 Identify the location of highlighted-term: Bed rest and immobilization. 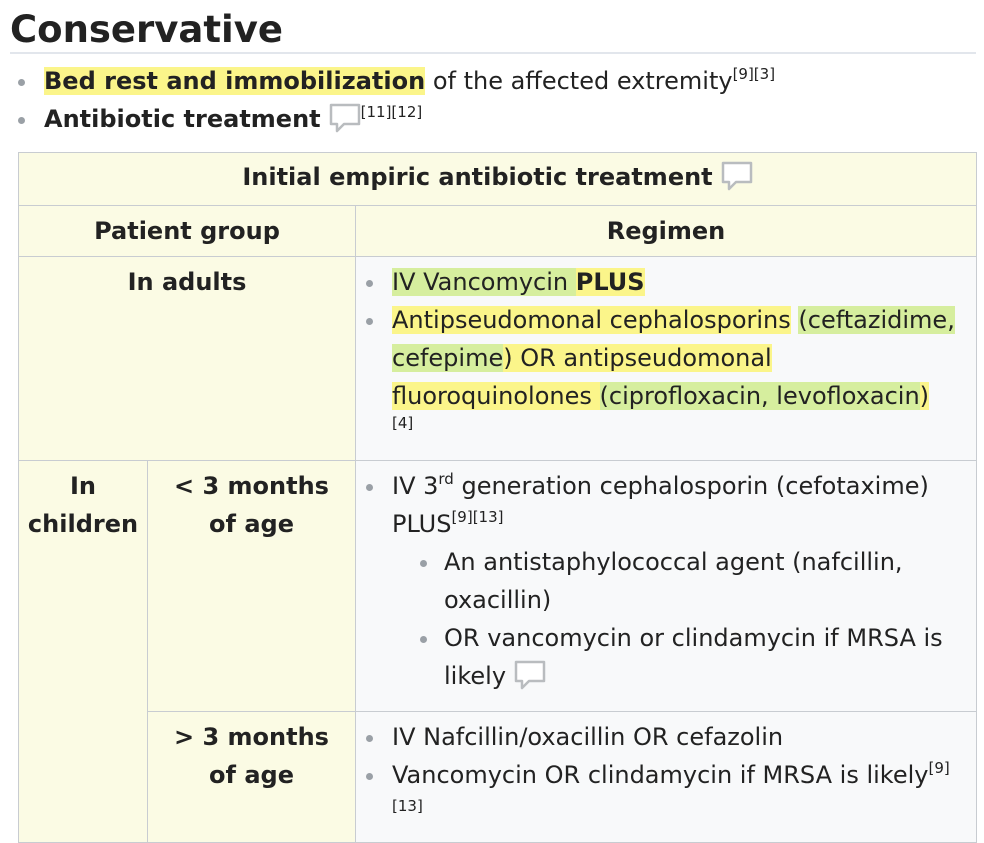
(235, 81).